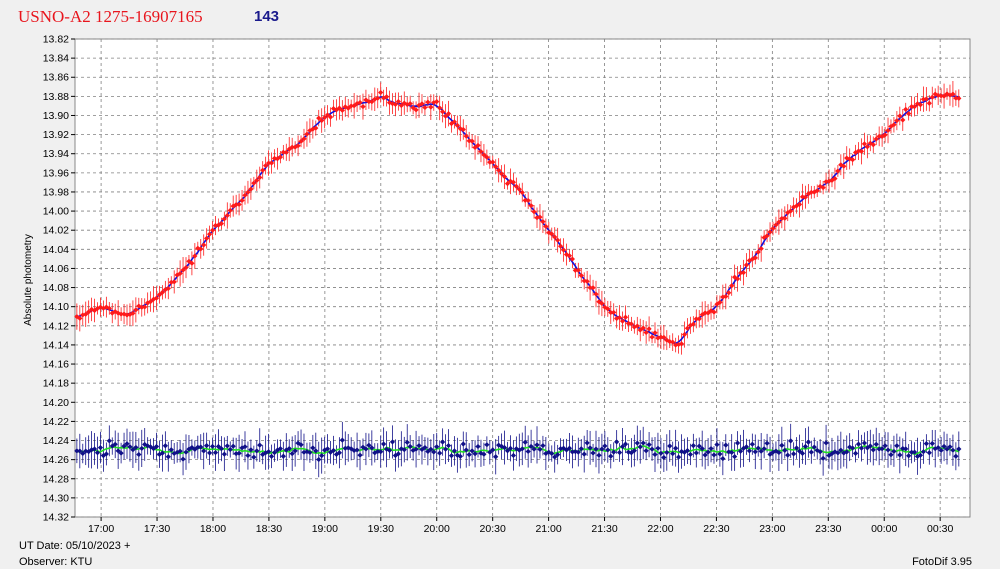  What do you see at coordinates (56, 97) in the screenshot?
I see `y-tick-label: 13.88` at bounding box center [56, 97].